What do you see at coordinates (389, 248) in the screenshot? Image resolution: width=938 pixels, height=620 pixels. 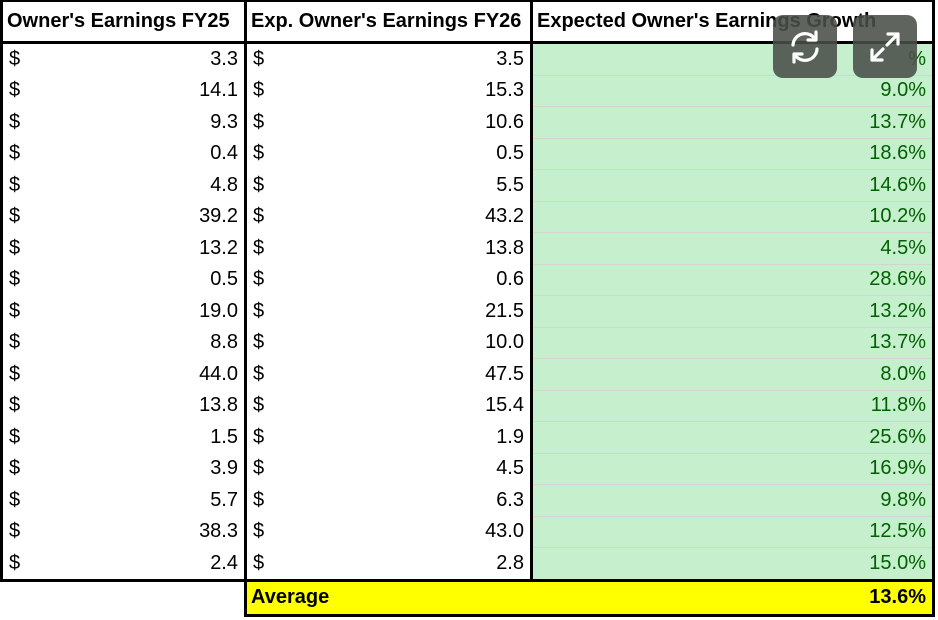 I see `fy26-cell: $13.8` at bounding box center [389, 248].